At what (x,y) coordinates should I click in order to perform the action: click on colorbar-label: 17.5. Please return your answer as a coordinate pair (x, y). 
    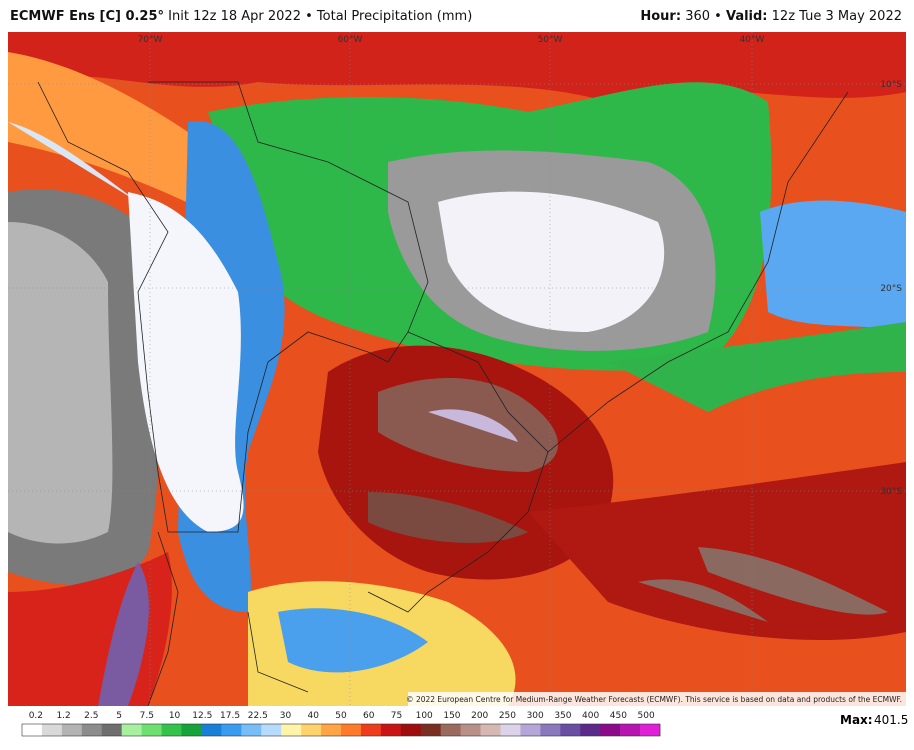
    Looking at the image, I should click on (230, 716).